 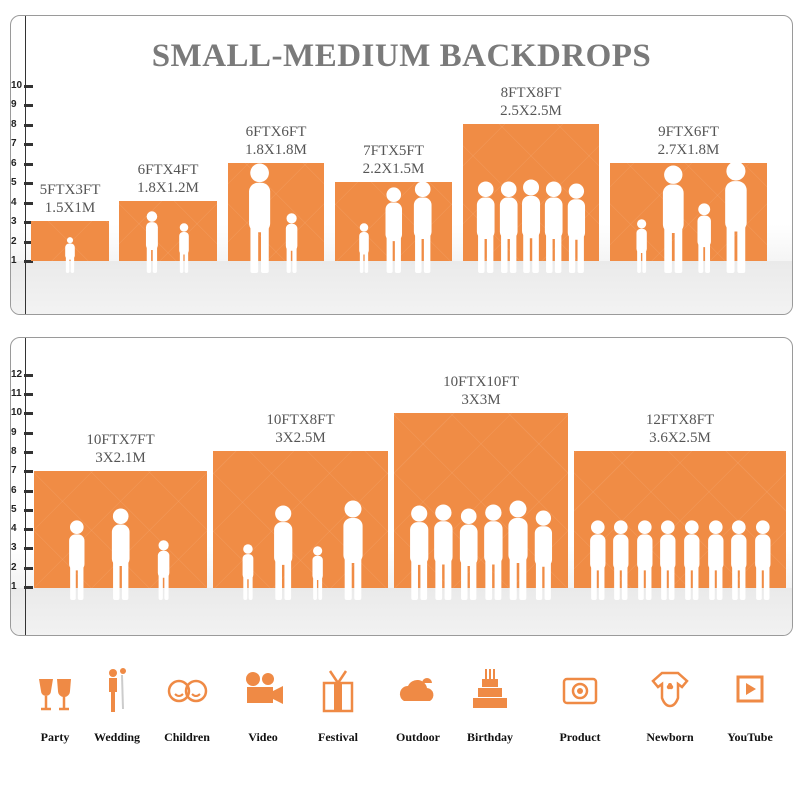 I want to click on size-feet: 10FTX10FT, so click(x=481, y=382).